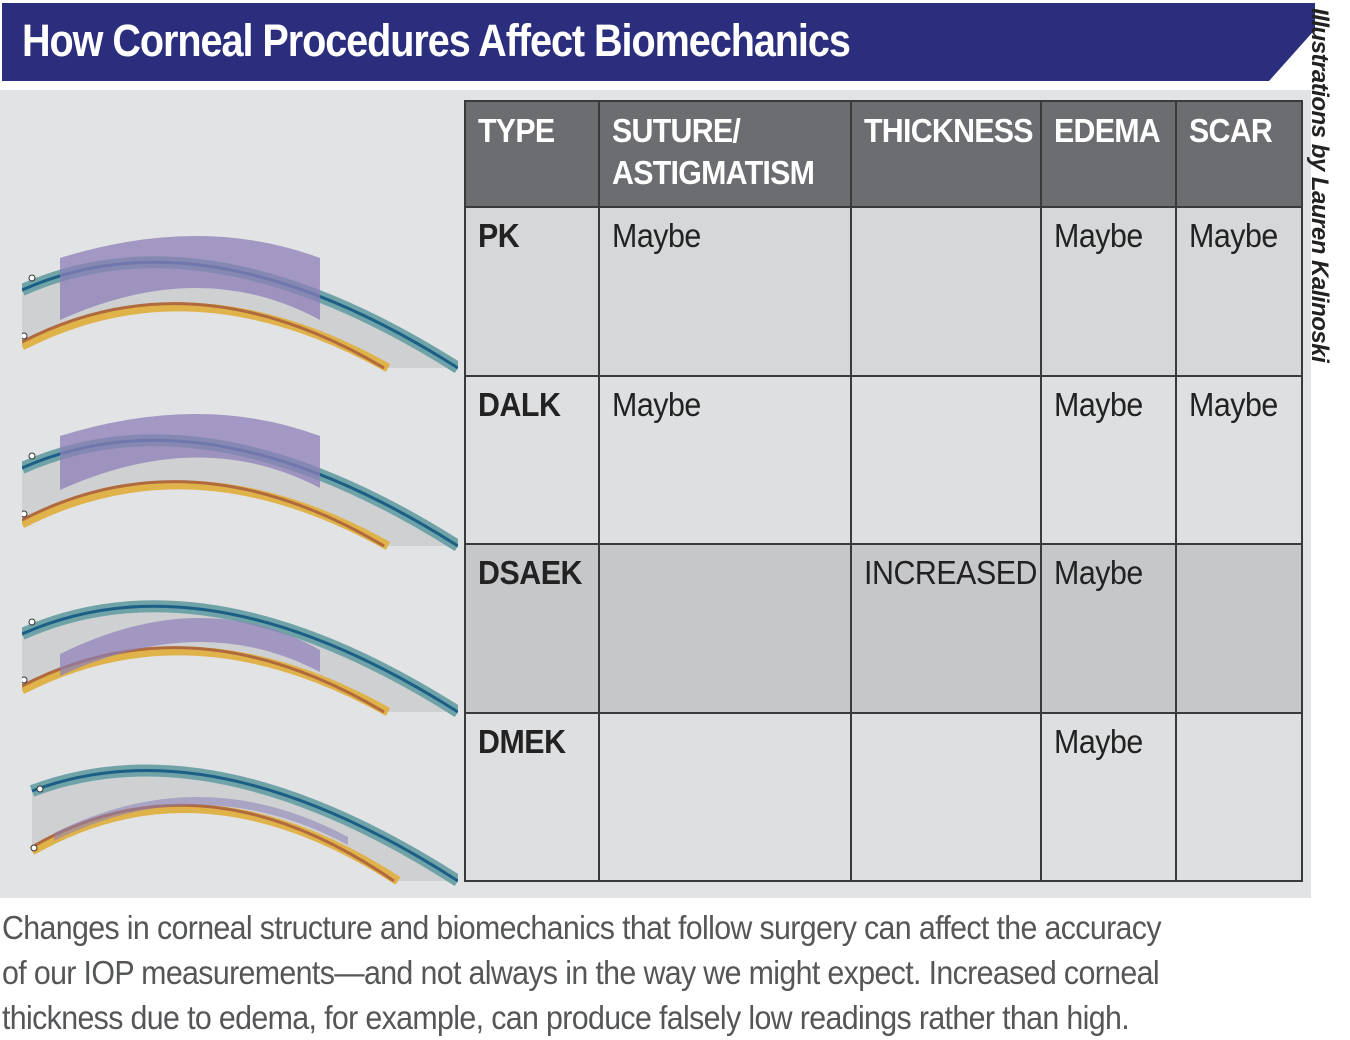 Image resolution: width=1350 pixels, height=1040 pixels. I want to click on header-thickness: THICKNESS, so click(946, 154).